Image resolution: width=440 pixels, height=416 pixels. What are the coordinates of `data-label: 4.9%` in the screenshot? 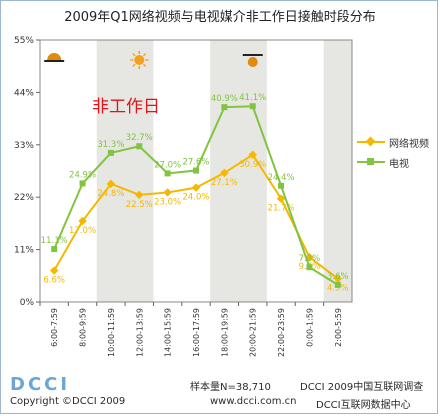 It's located at (338, 289).